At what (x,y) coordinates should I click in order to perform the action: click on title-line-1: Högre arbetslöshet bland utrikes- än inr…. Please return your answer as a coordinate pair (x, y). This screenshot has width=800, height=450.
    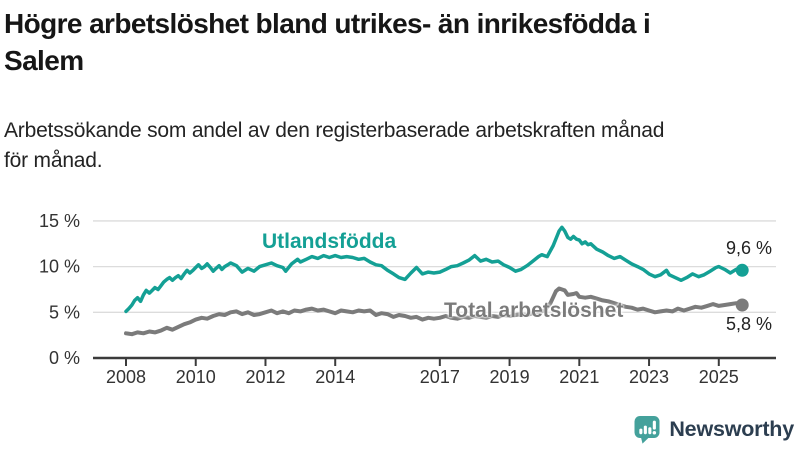
    Looking at the image, I should click on (327, 23).